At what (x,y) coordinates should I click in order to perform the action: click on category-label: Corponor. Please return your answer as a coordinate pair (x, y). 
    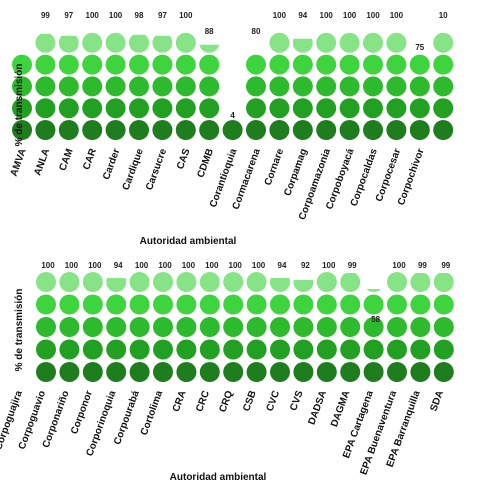
    Looking at the image, I should click on (82, 412).